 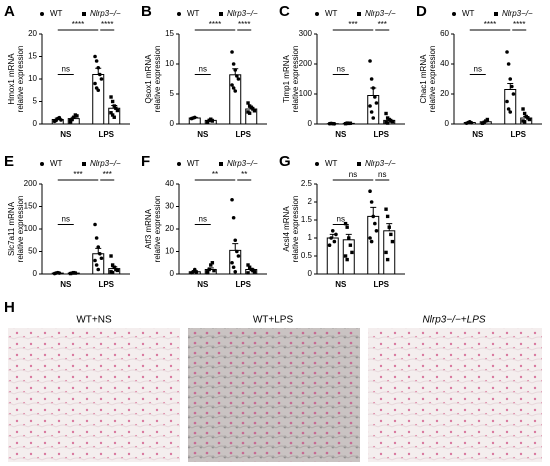 I want to click on panel-letter: A, so click(x=9, y=11).